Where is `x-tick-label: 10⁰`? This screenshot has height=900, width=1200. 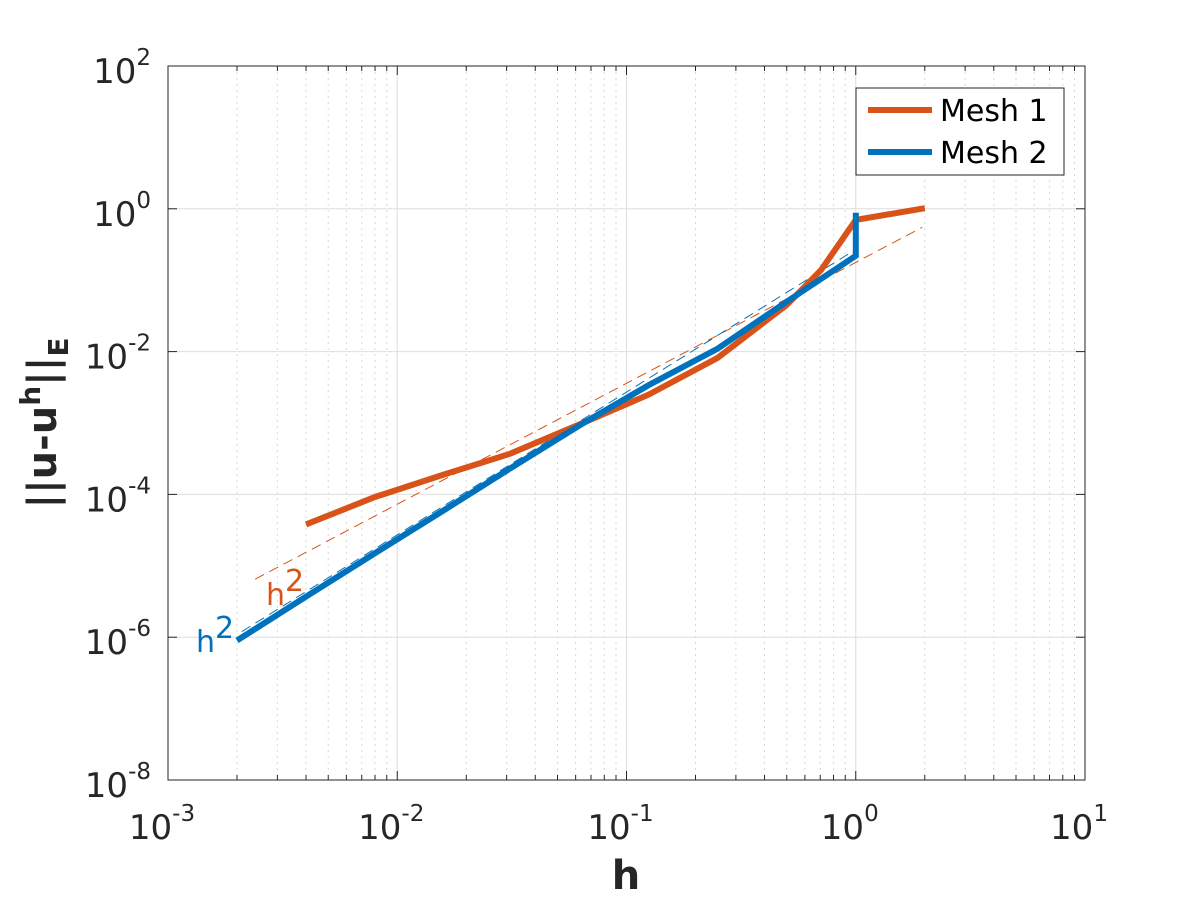
x-tick-label: 10⁰ is located at coordinates (850, 824).